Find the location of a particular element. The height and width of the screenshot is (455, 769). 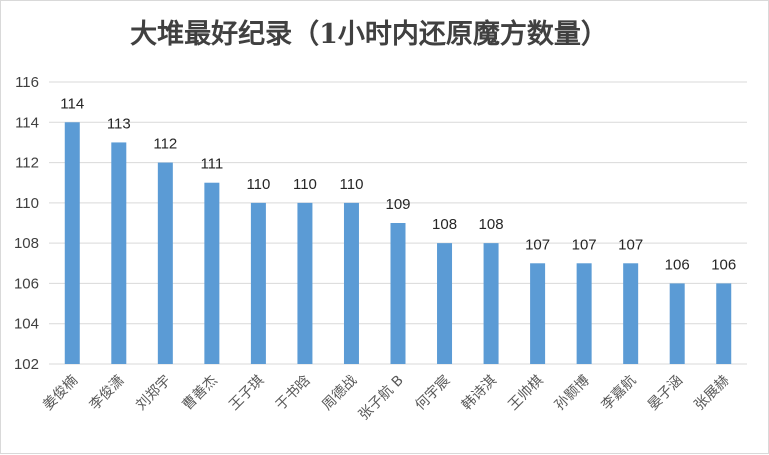

x-tick-label: 王子琪 is located at coordinates (246, 393).